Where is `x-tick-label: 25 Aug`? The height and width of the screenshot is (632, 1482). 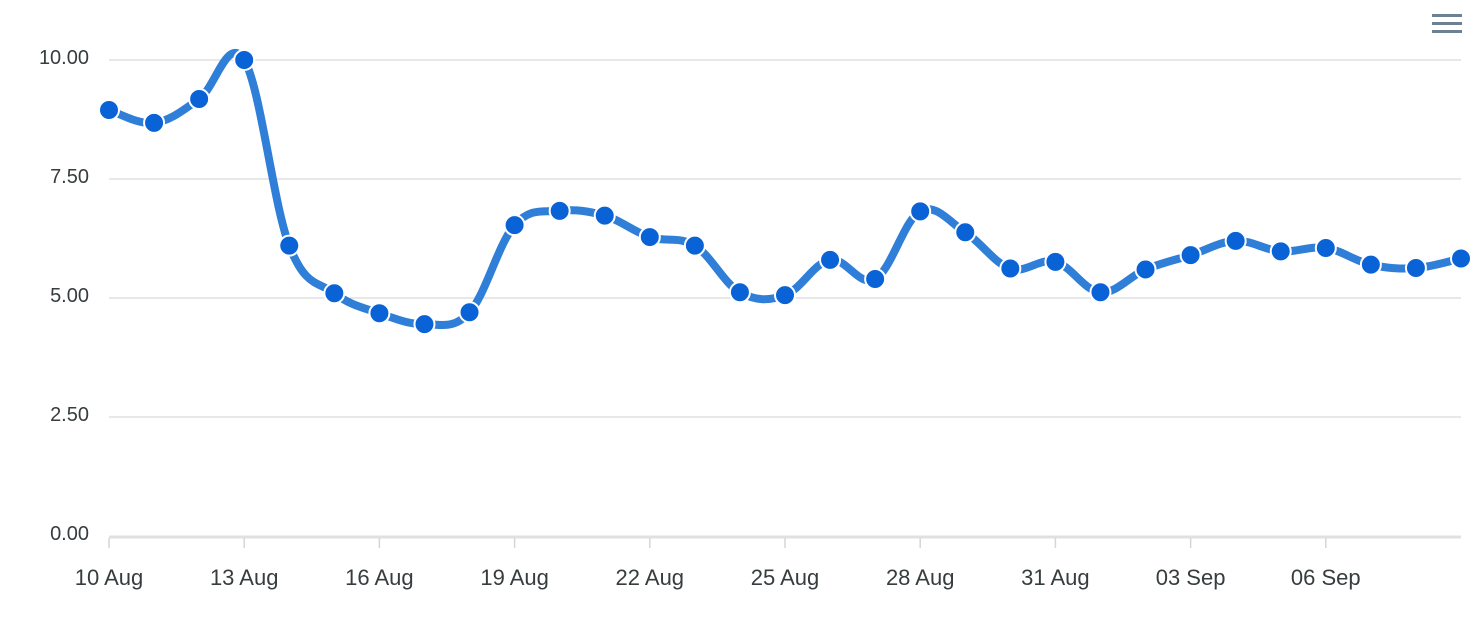
x-tick-label: 25 Aug is located at coordinates (785, 577).